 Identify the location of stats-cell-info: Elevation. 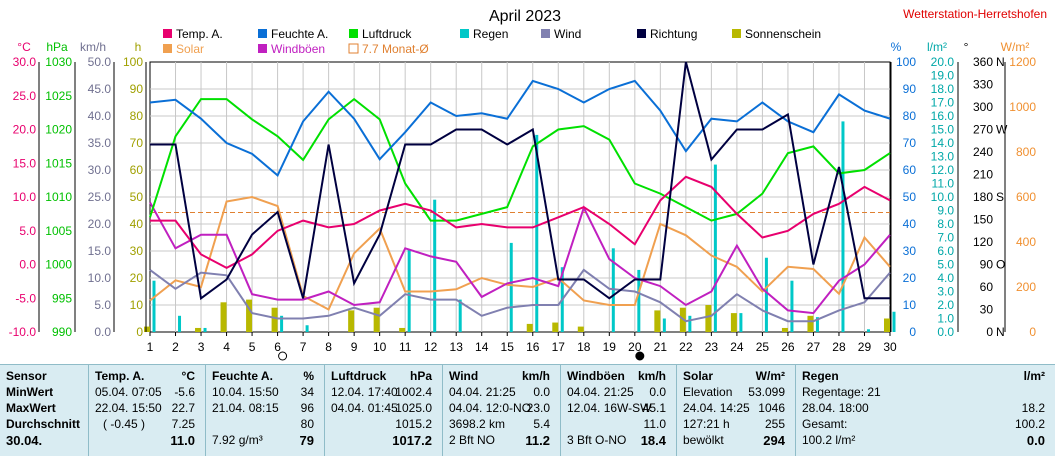
(708, 392).